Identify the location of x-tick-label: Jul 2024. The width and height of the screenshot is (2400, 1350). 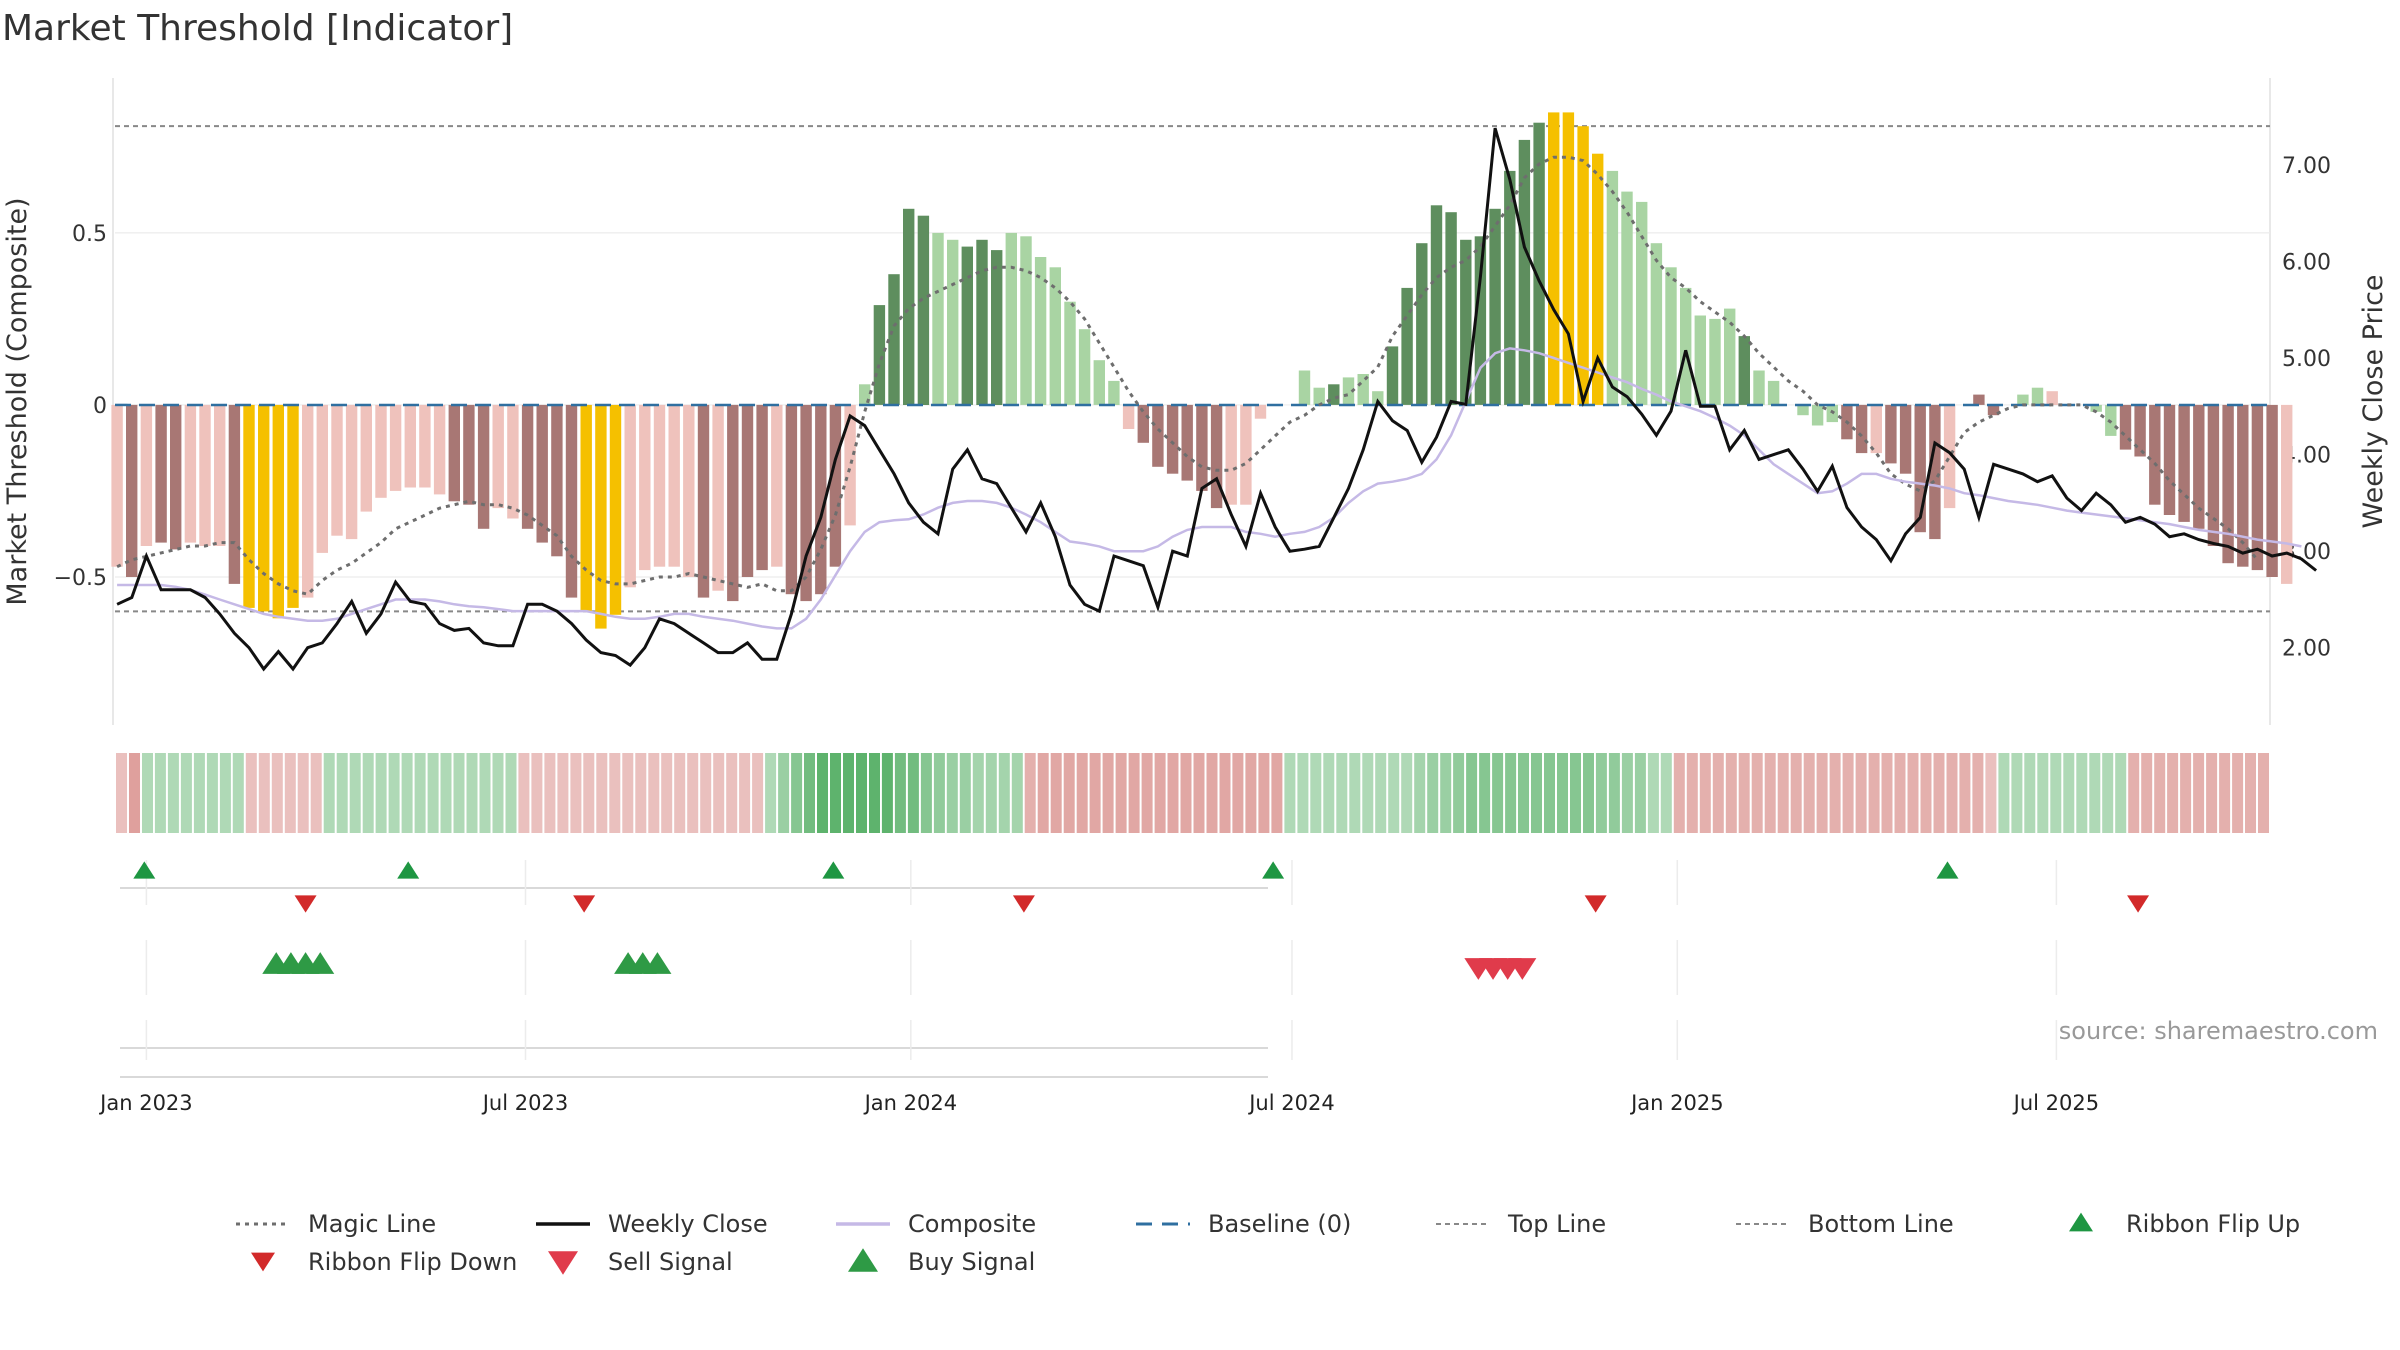
(1290, 1103).